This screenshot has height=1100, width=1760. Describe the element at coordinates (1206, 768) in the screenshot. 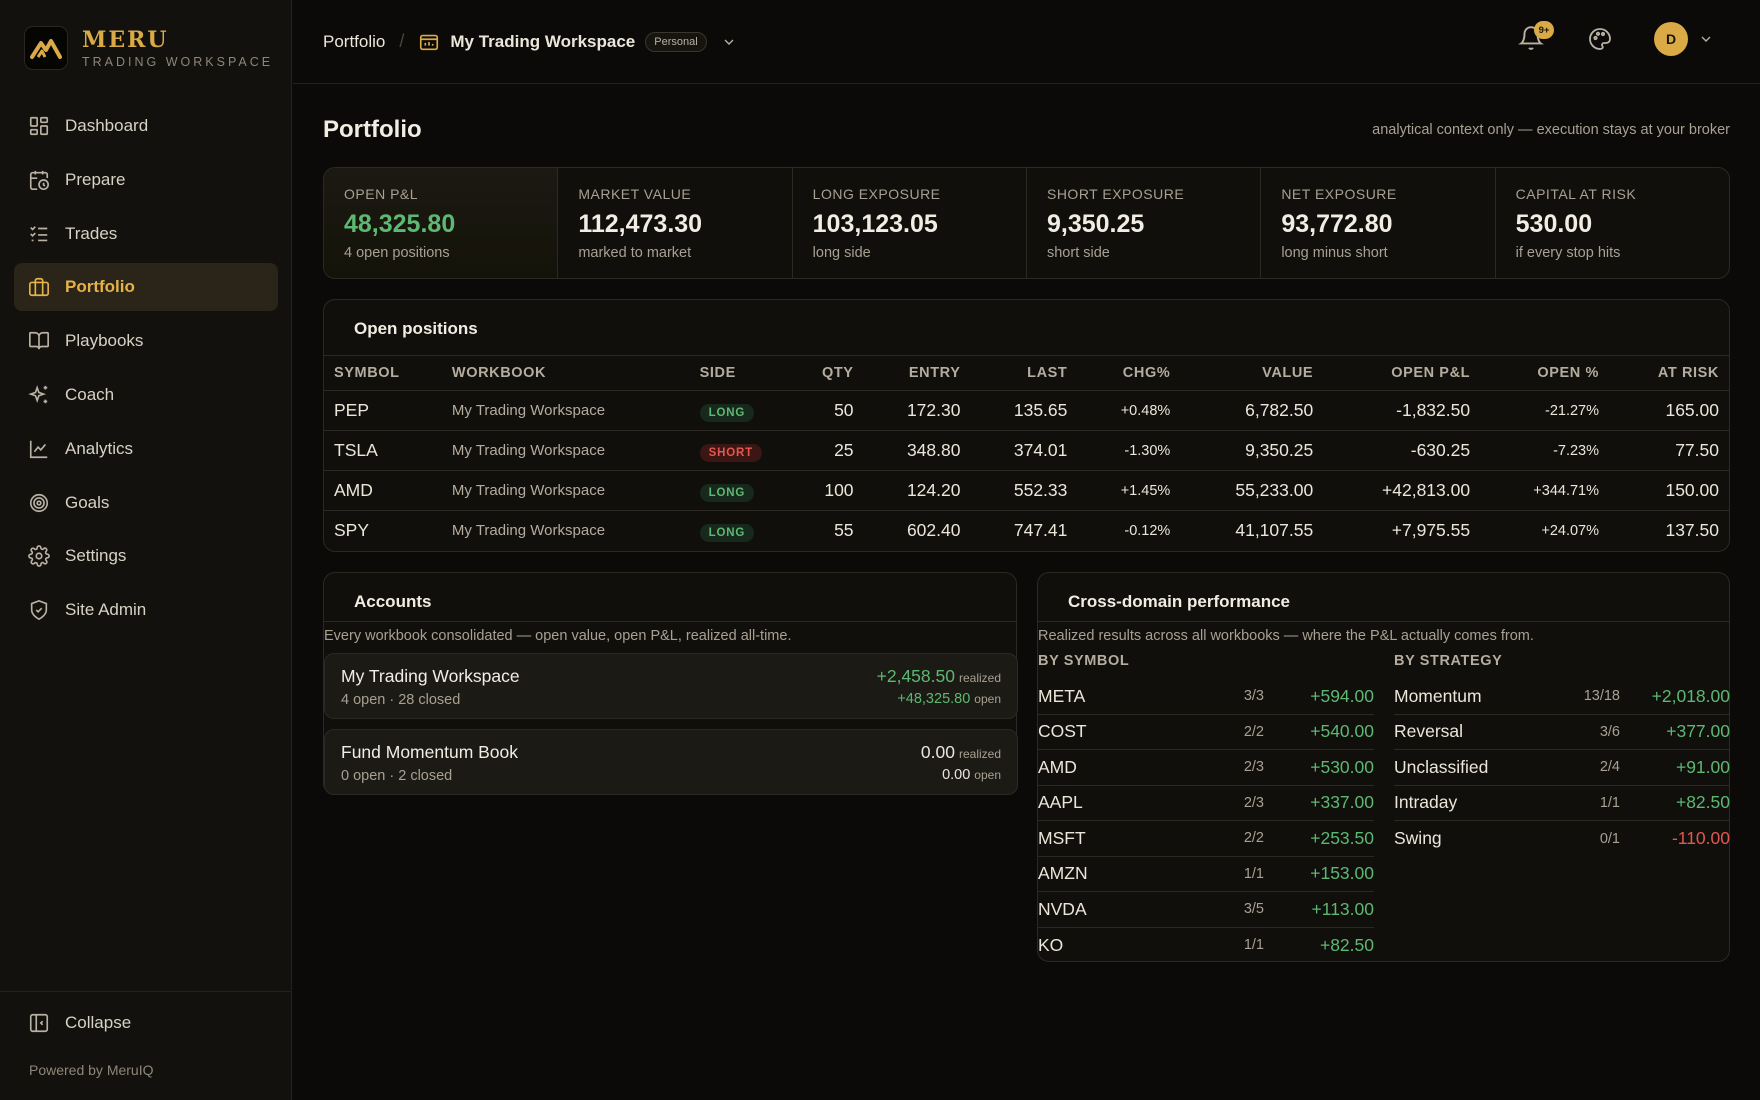

I see `list-item: AMD 2/3 +530.00` at that location.